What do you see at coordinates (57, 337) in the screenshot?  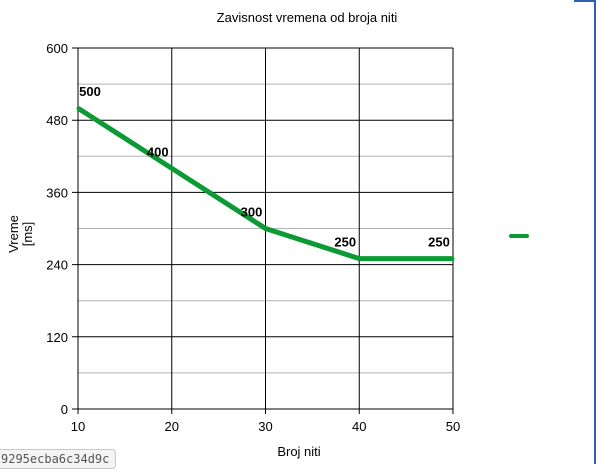 I see `y-tick-label: 120` at bounding box center [57, 337].